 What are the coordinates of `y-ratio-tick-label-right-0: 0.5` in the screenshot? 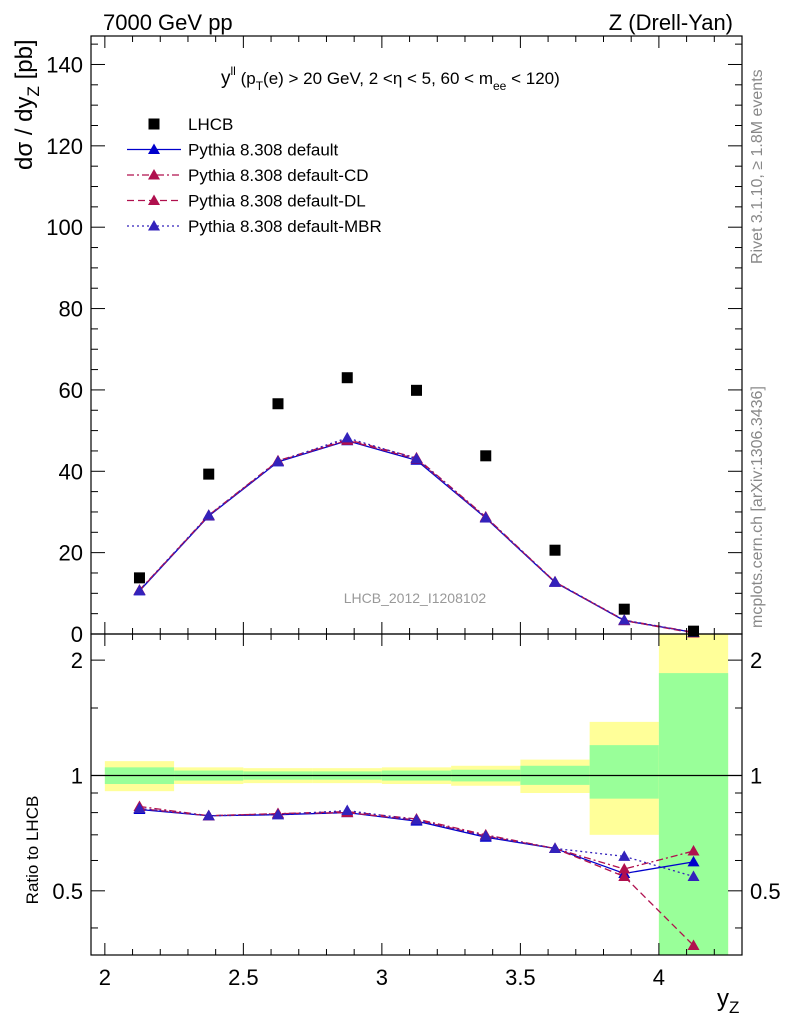 It's located at (765, 891).